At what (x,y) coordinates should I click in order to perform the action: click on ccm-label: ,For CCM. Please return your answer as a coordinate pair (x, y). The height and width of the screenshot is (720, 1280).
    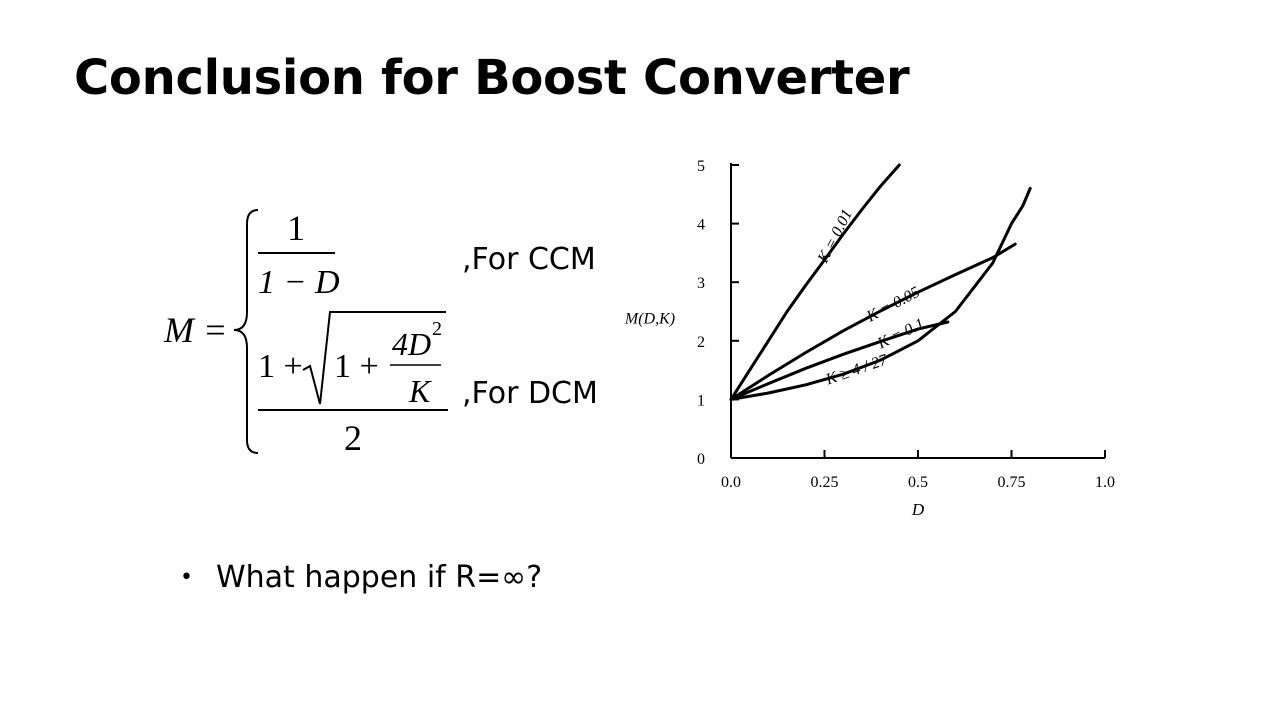
    Looking at the image, I should click on (529, 259).